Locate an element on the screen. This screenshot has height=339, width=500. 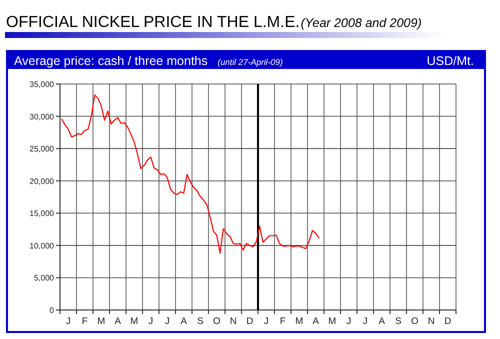
y-tick-label: 10,000 is located at coordinates (42, 245).